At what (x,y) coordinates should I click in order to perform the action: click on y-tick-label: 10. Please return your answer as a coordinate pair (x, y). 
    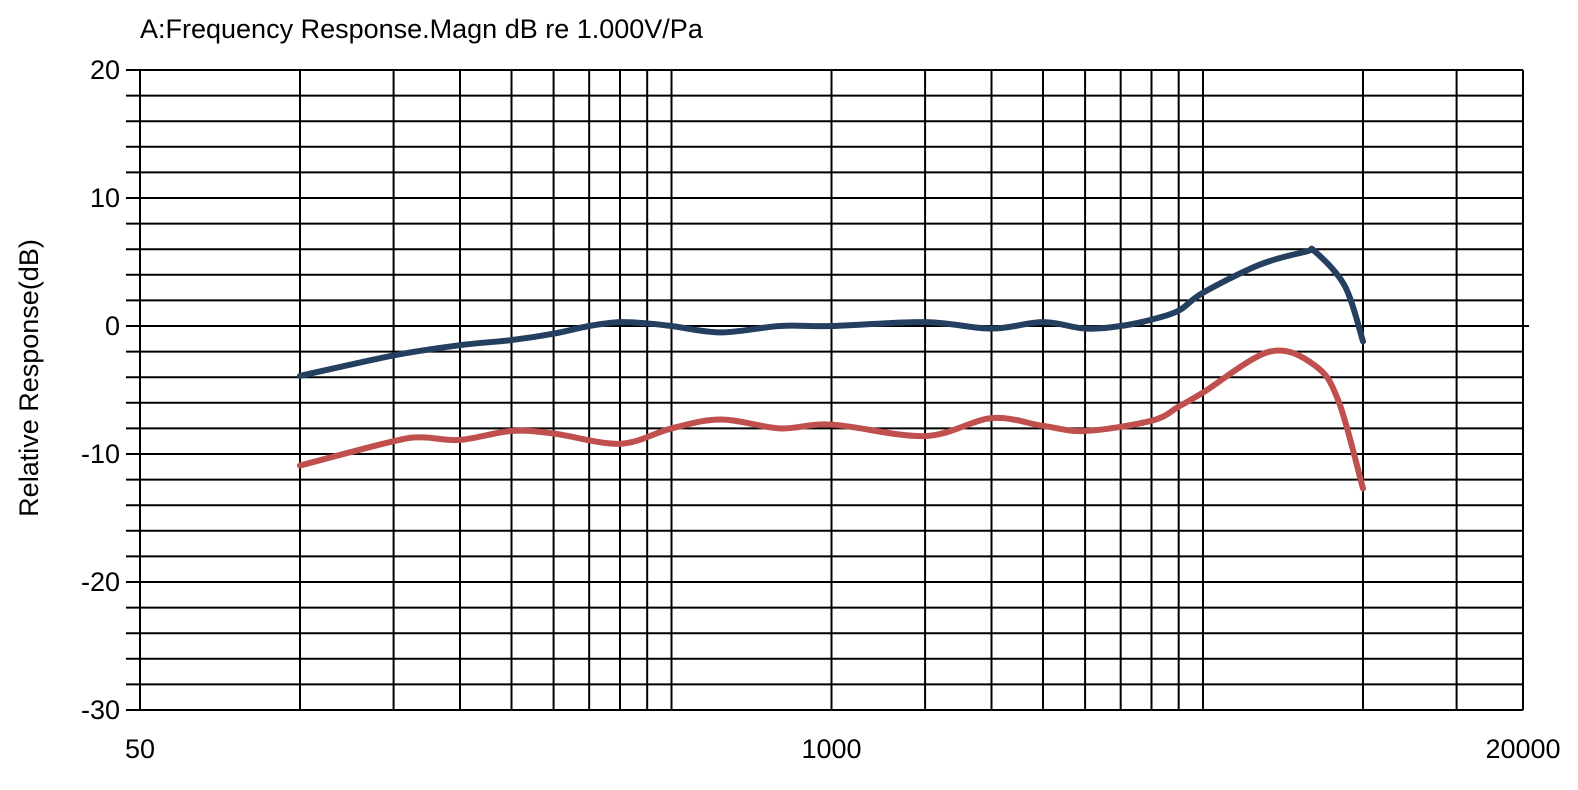
    Looking at the image, I should click on (105, 198).